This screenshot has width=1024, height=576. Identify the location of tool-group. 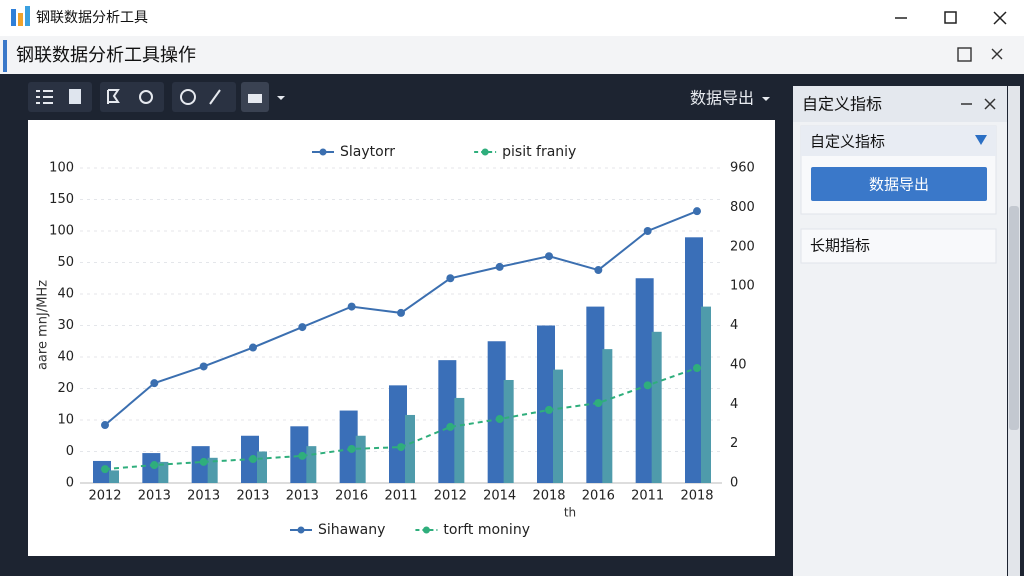
(132, 97).